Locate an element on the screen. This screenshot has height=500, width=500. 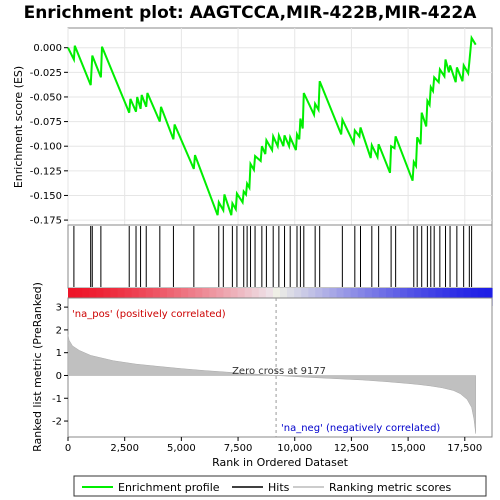
zero-cross-annotation: Zero cross at 9177 is located at coordinates (279, 371).